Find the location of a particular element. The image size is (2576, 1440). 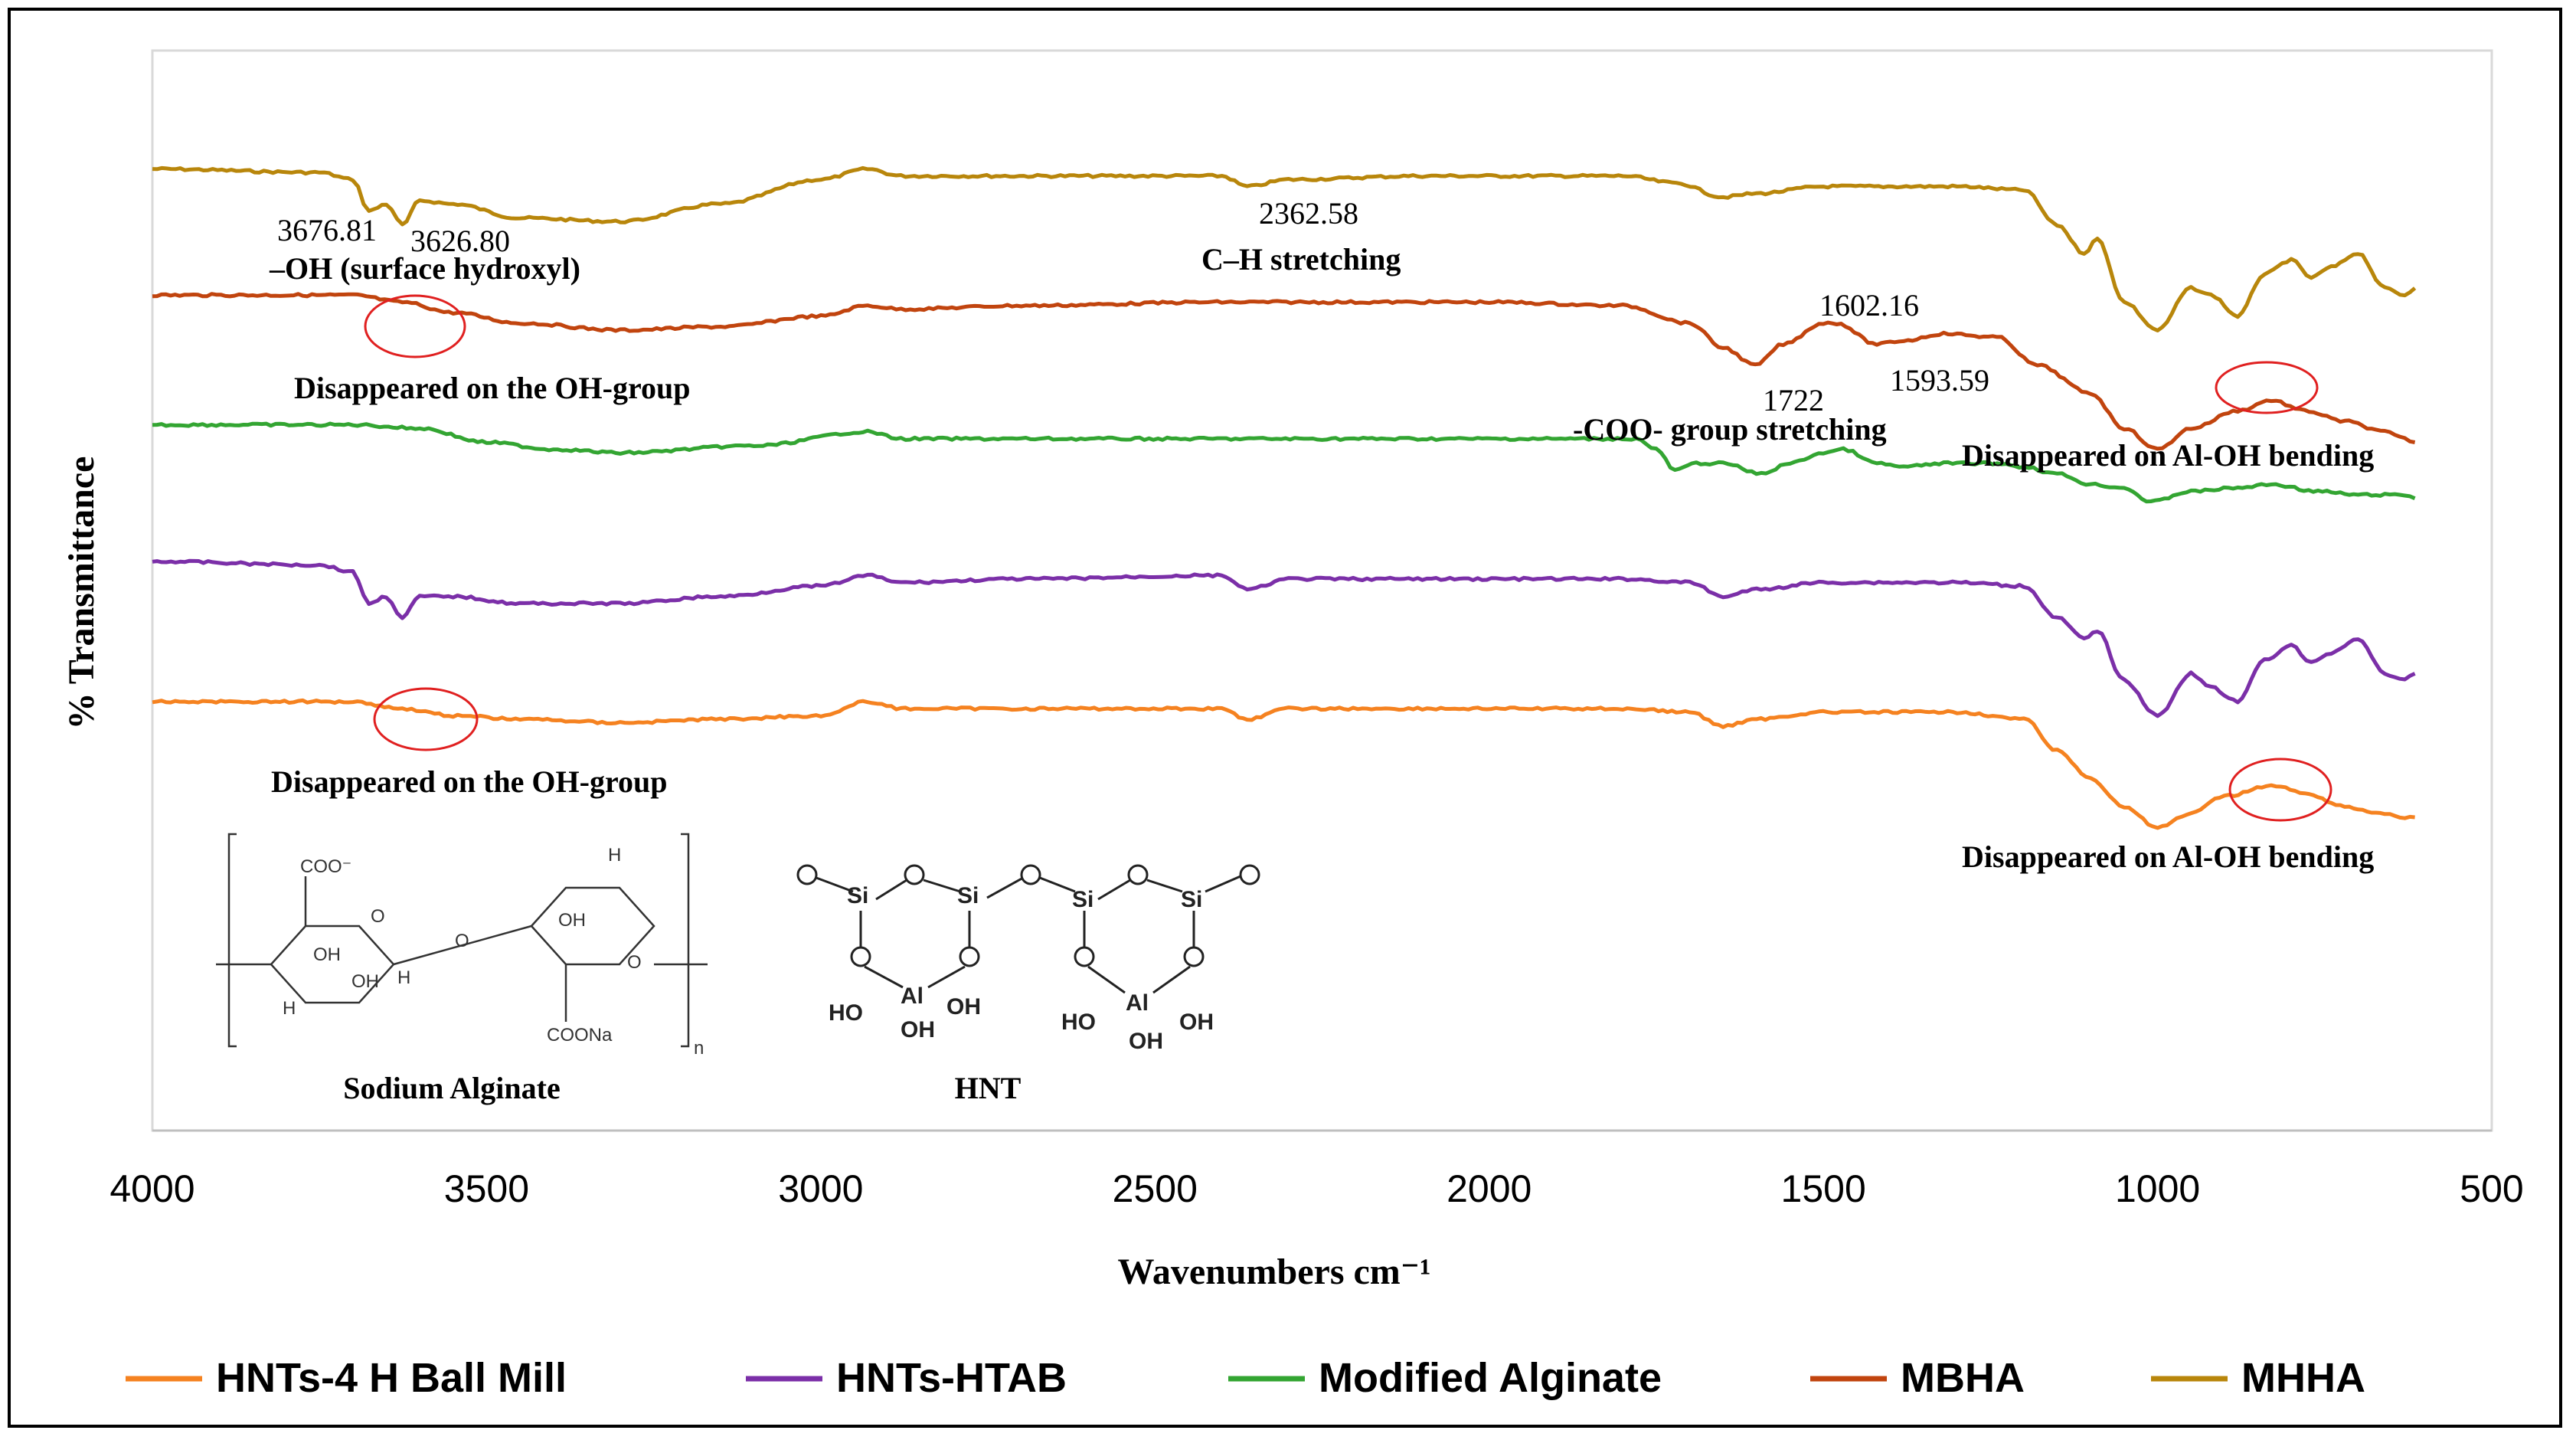

alginate-oh-3: OH is located at coordinates (572, 920).